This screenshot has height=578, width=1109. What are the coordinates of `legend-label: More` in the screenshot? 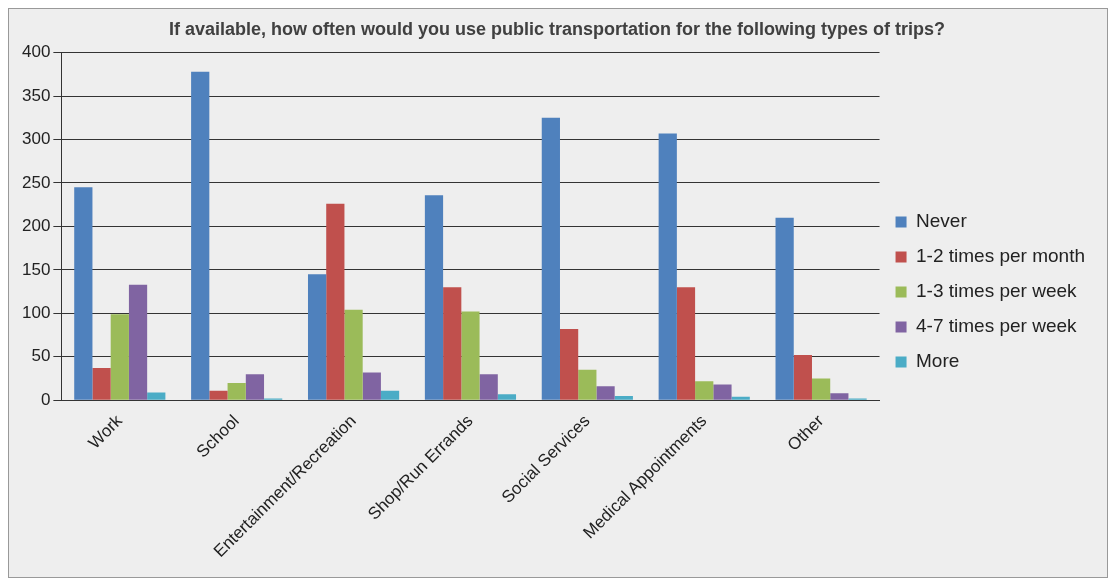 It's located at (938, 361).